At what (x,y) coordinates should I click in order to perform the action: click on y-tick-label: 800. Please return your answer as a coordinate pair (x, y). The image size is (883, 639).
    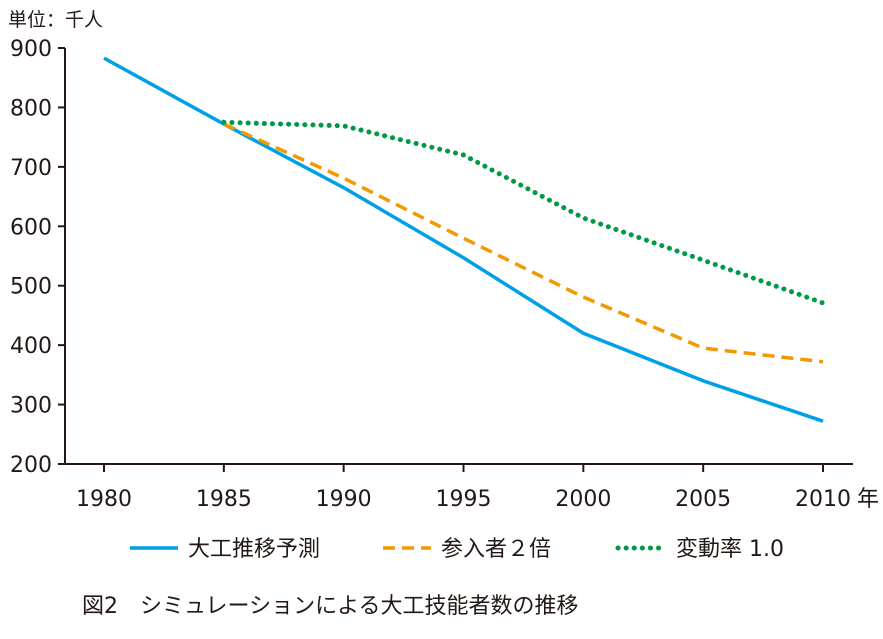
    Looking at the image, I should click on (31, 108).